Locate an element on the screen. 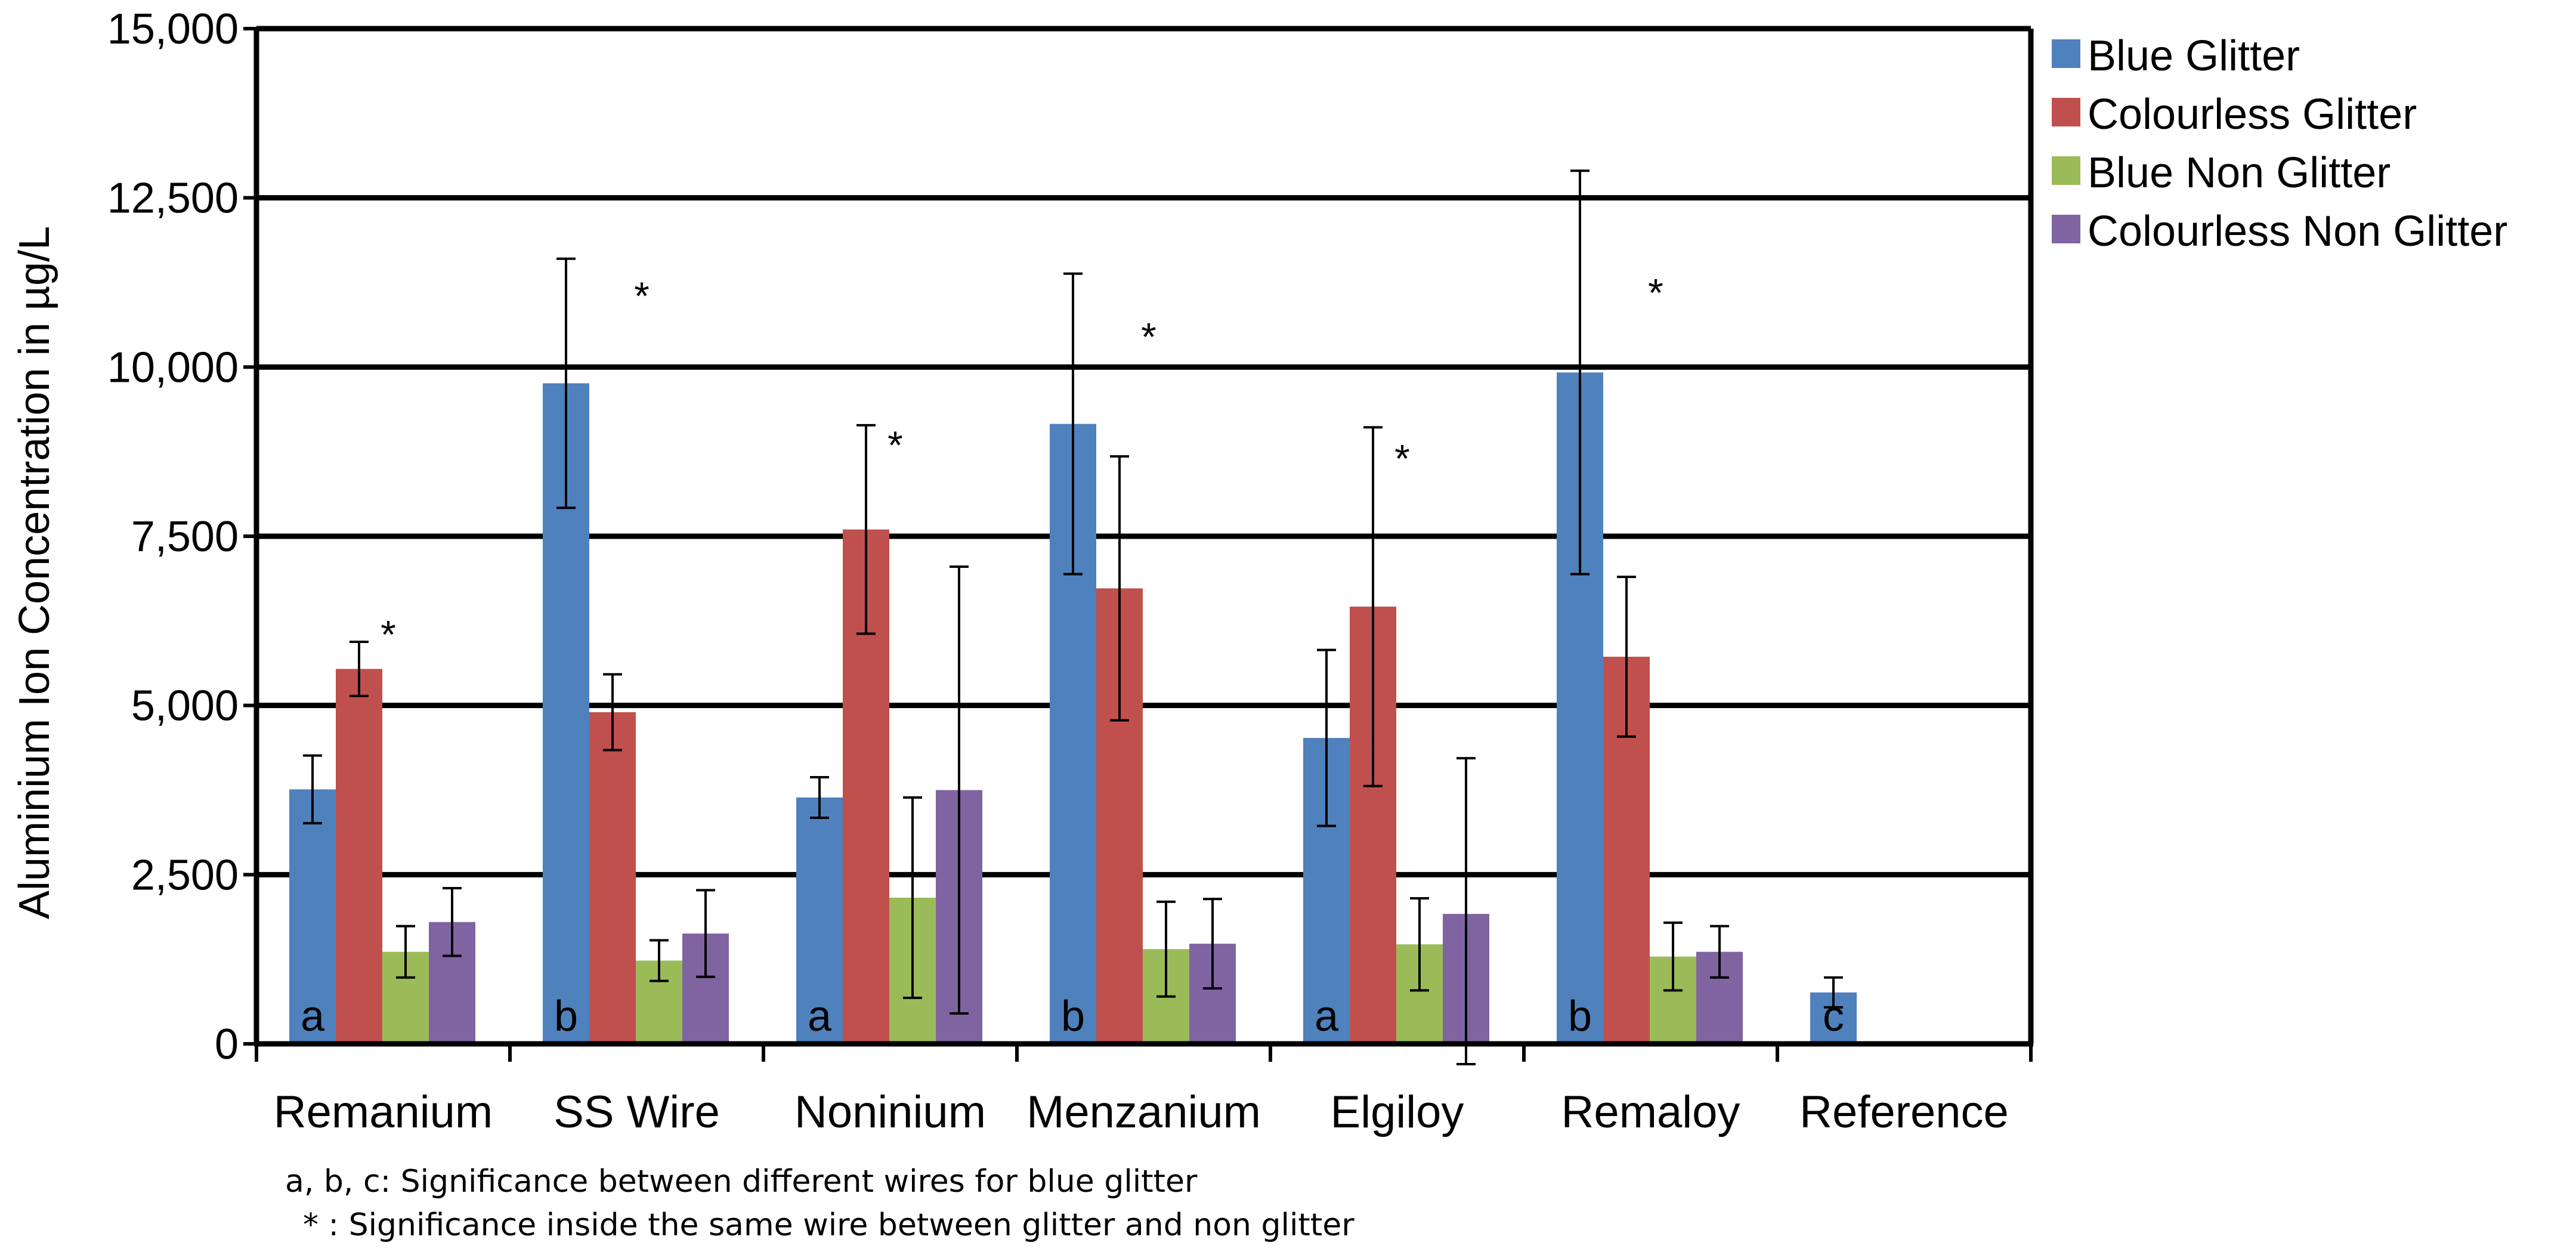 The width and height of the screenshot is (2576, 1258). category-label-SS Wire: SS Wire is located at coordinates (636, 1112).